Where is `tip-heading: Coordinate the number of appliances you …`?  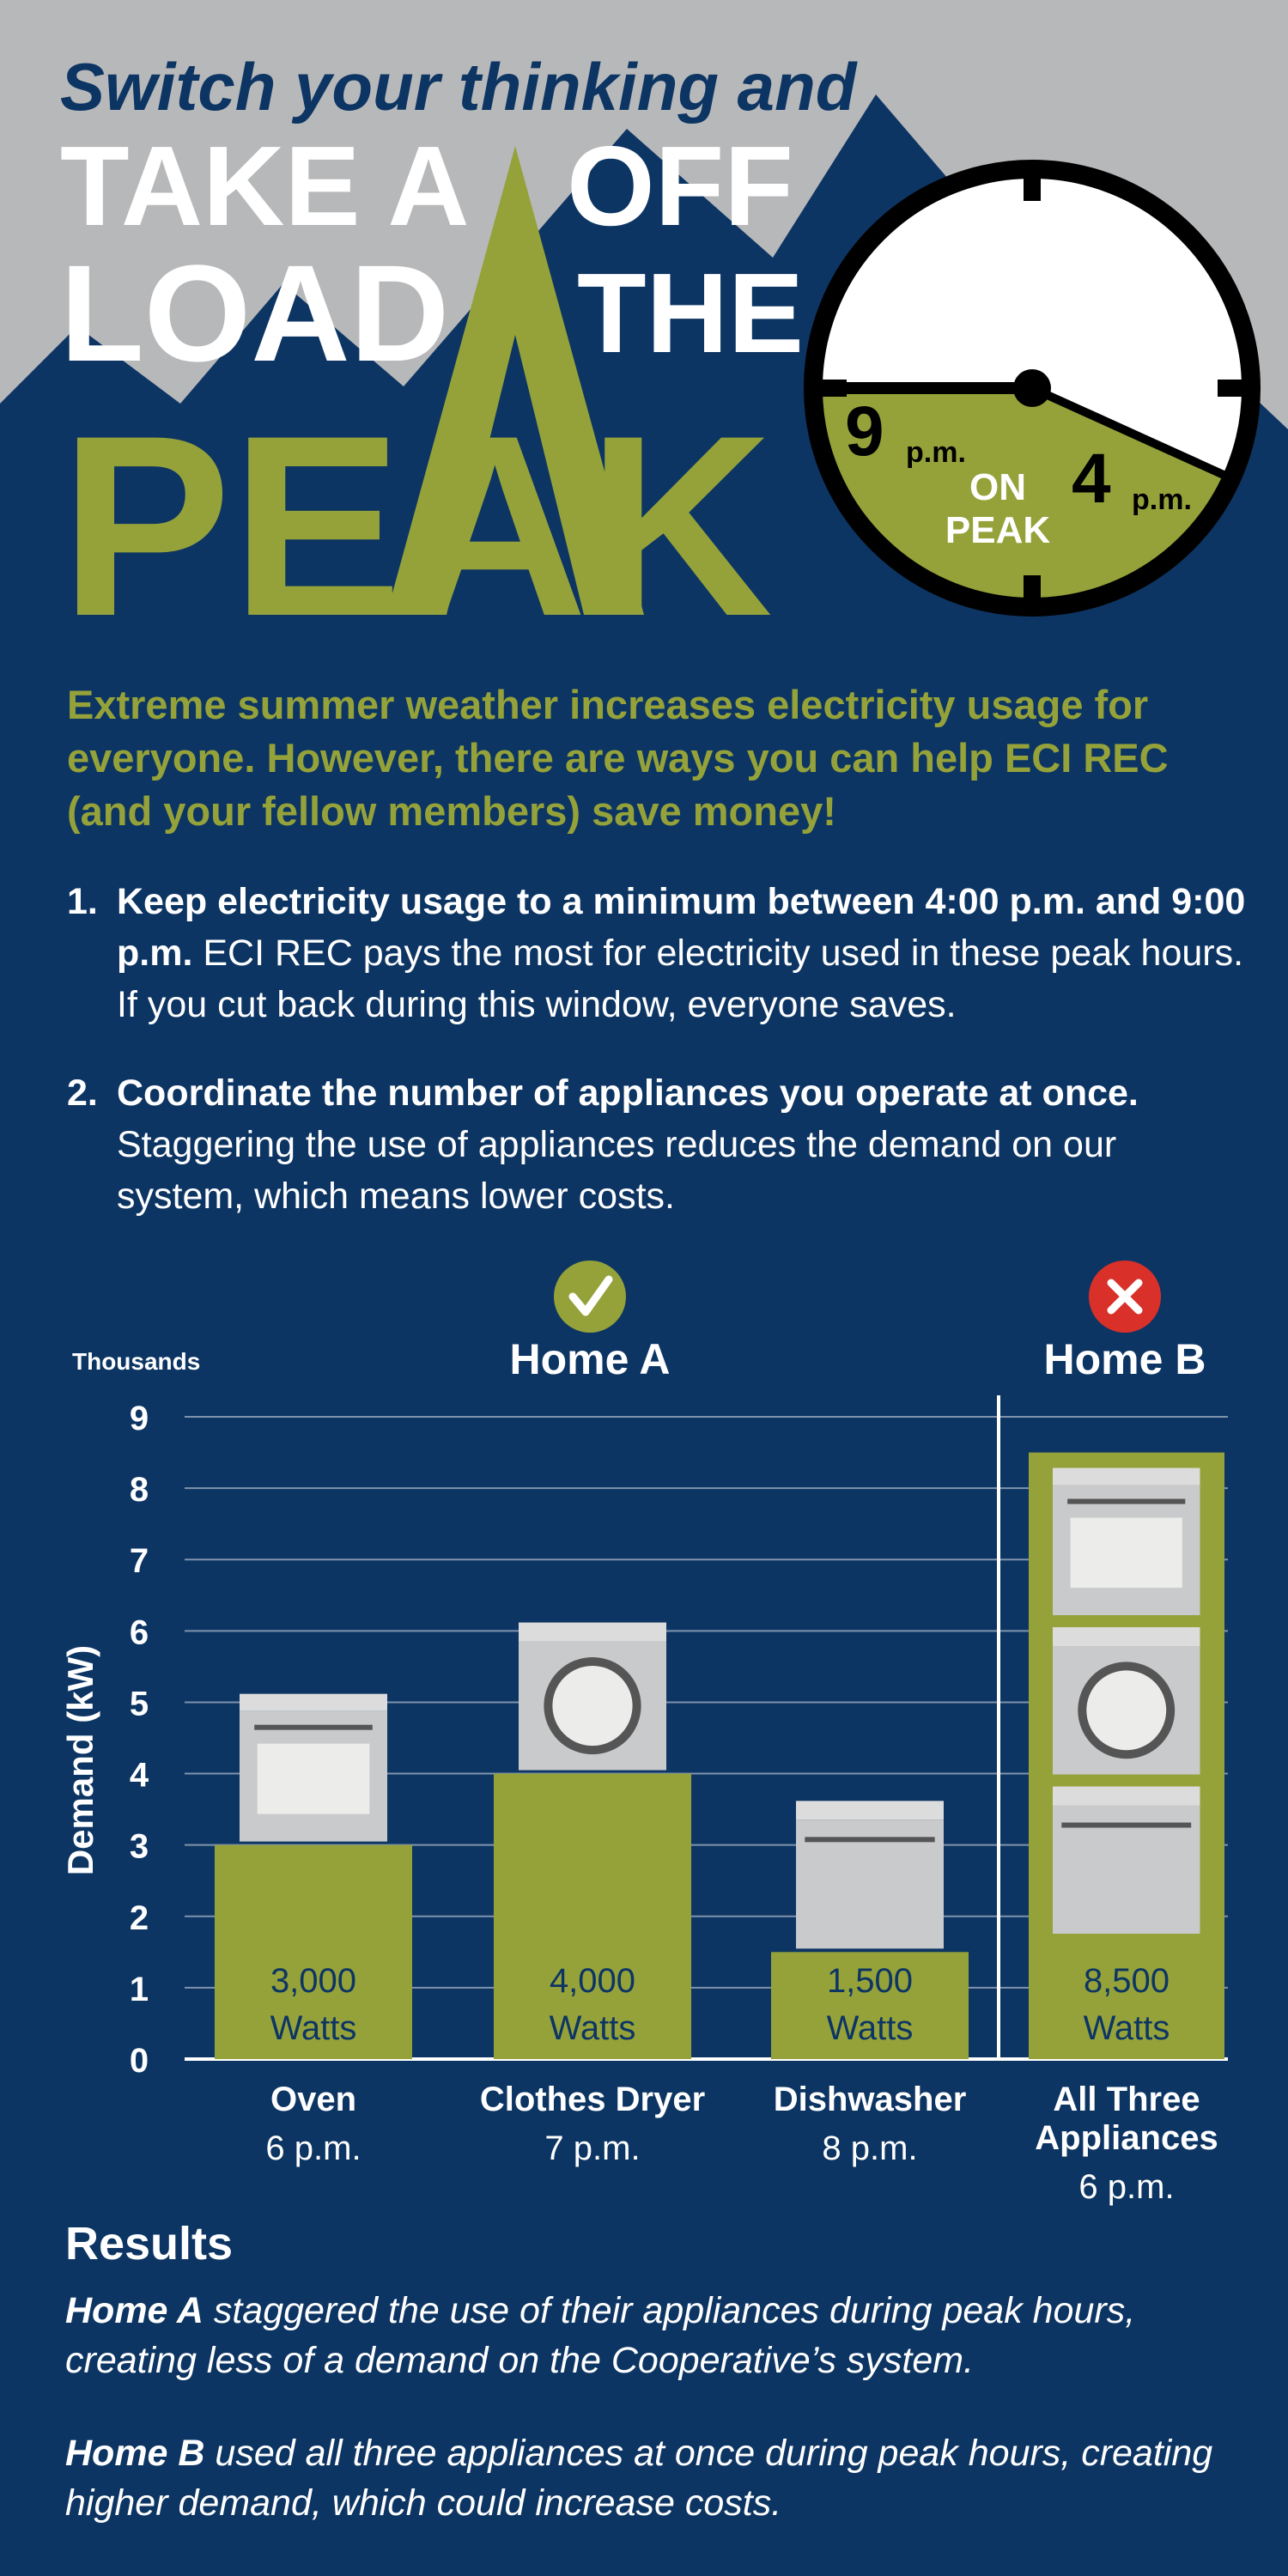
tip-heading: Coordinate the number of appliances you … is located at coordinates (628, 1093).